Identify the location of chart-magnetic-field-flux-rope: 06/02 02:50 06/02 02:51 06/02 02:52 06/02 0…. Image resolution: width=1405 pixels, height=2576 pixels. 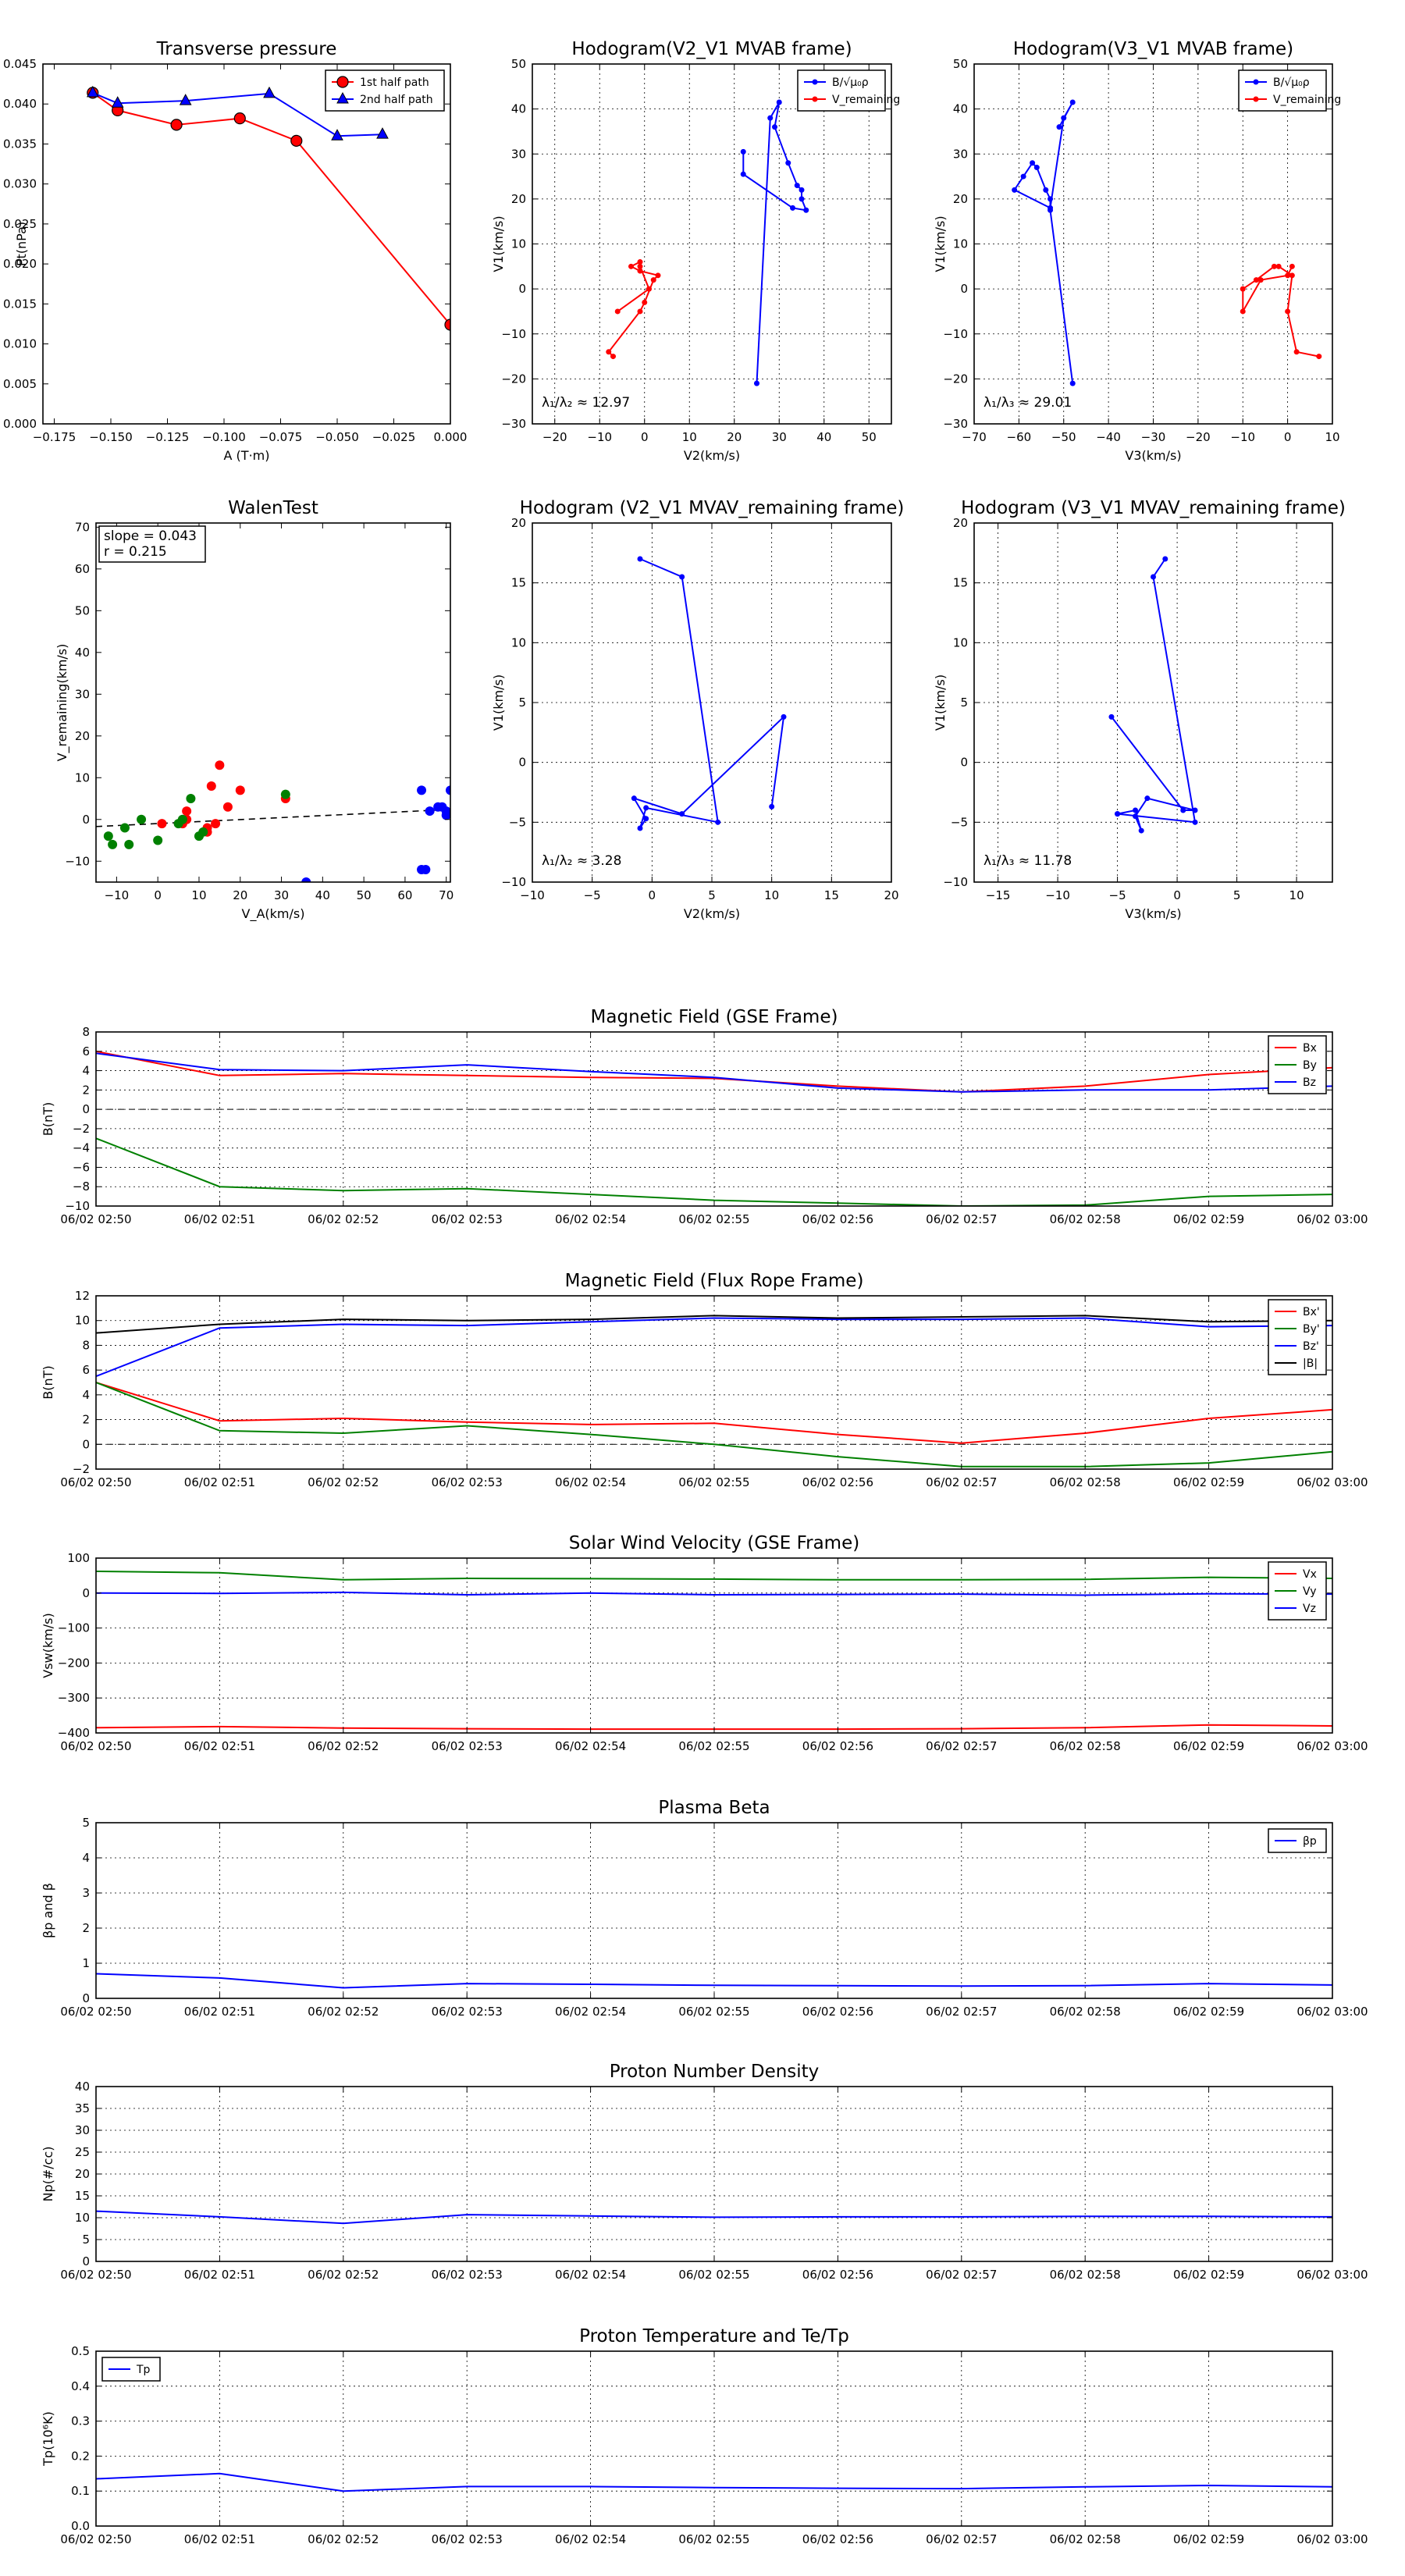
(705, 1380).